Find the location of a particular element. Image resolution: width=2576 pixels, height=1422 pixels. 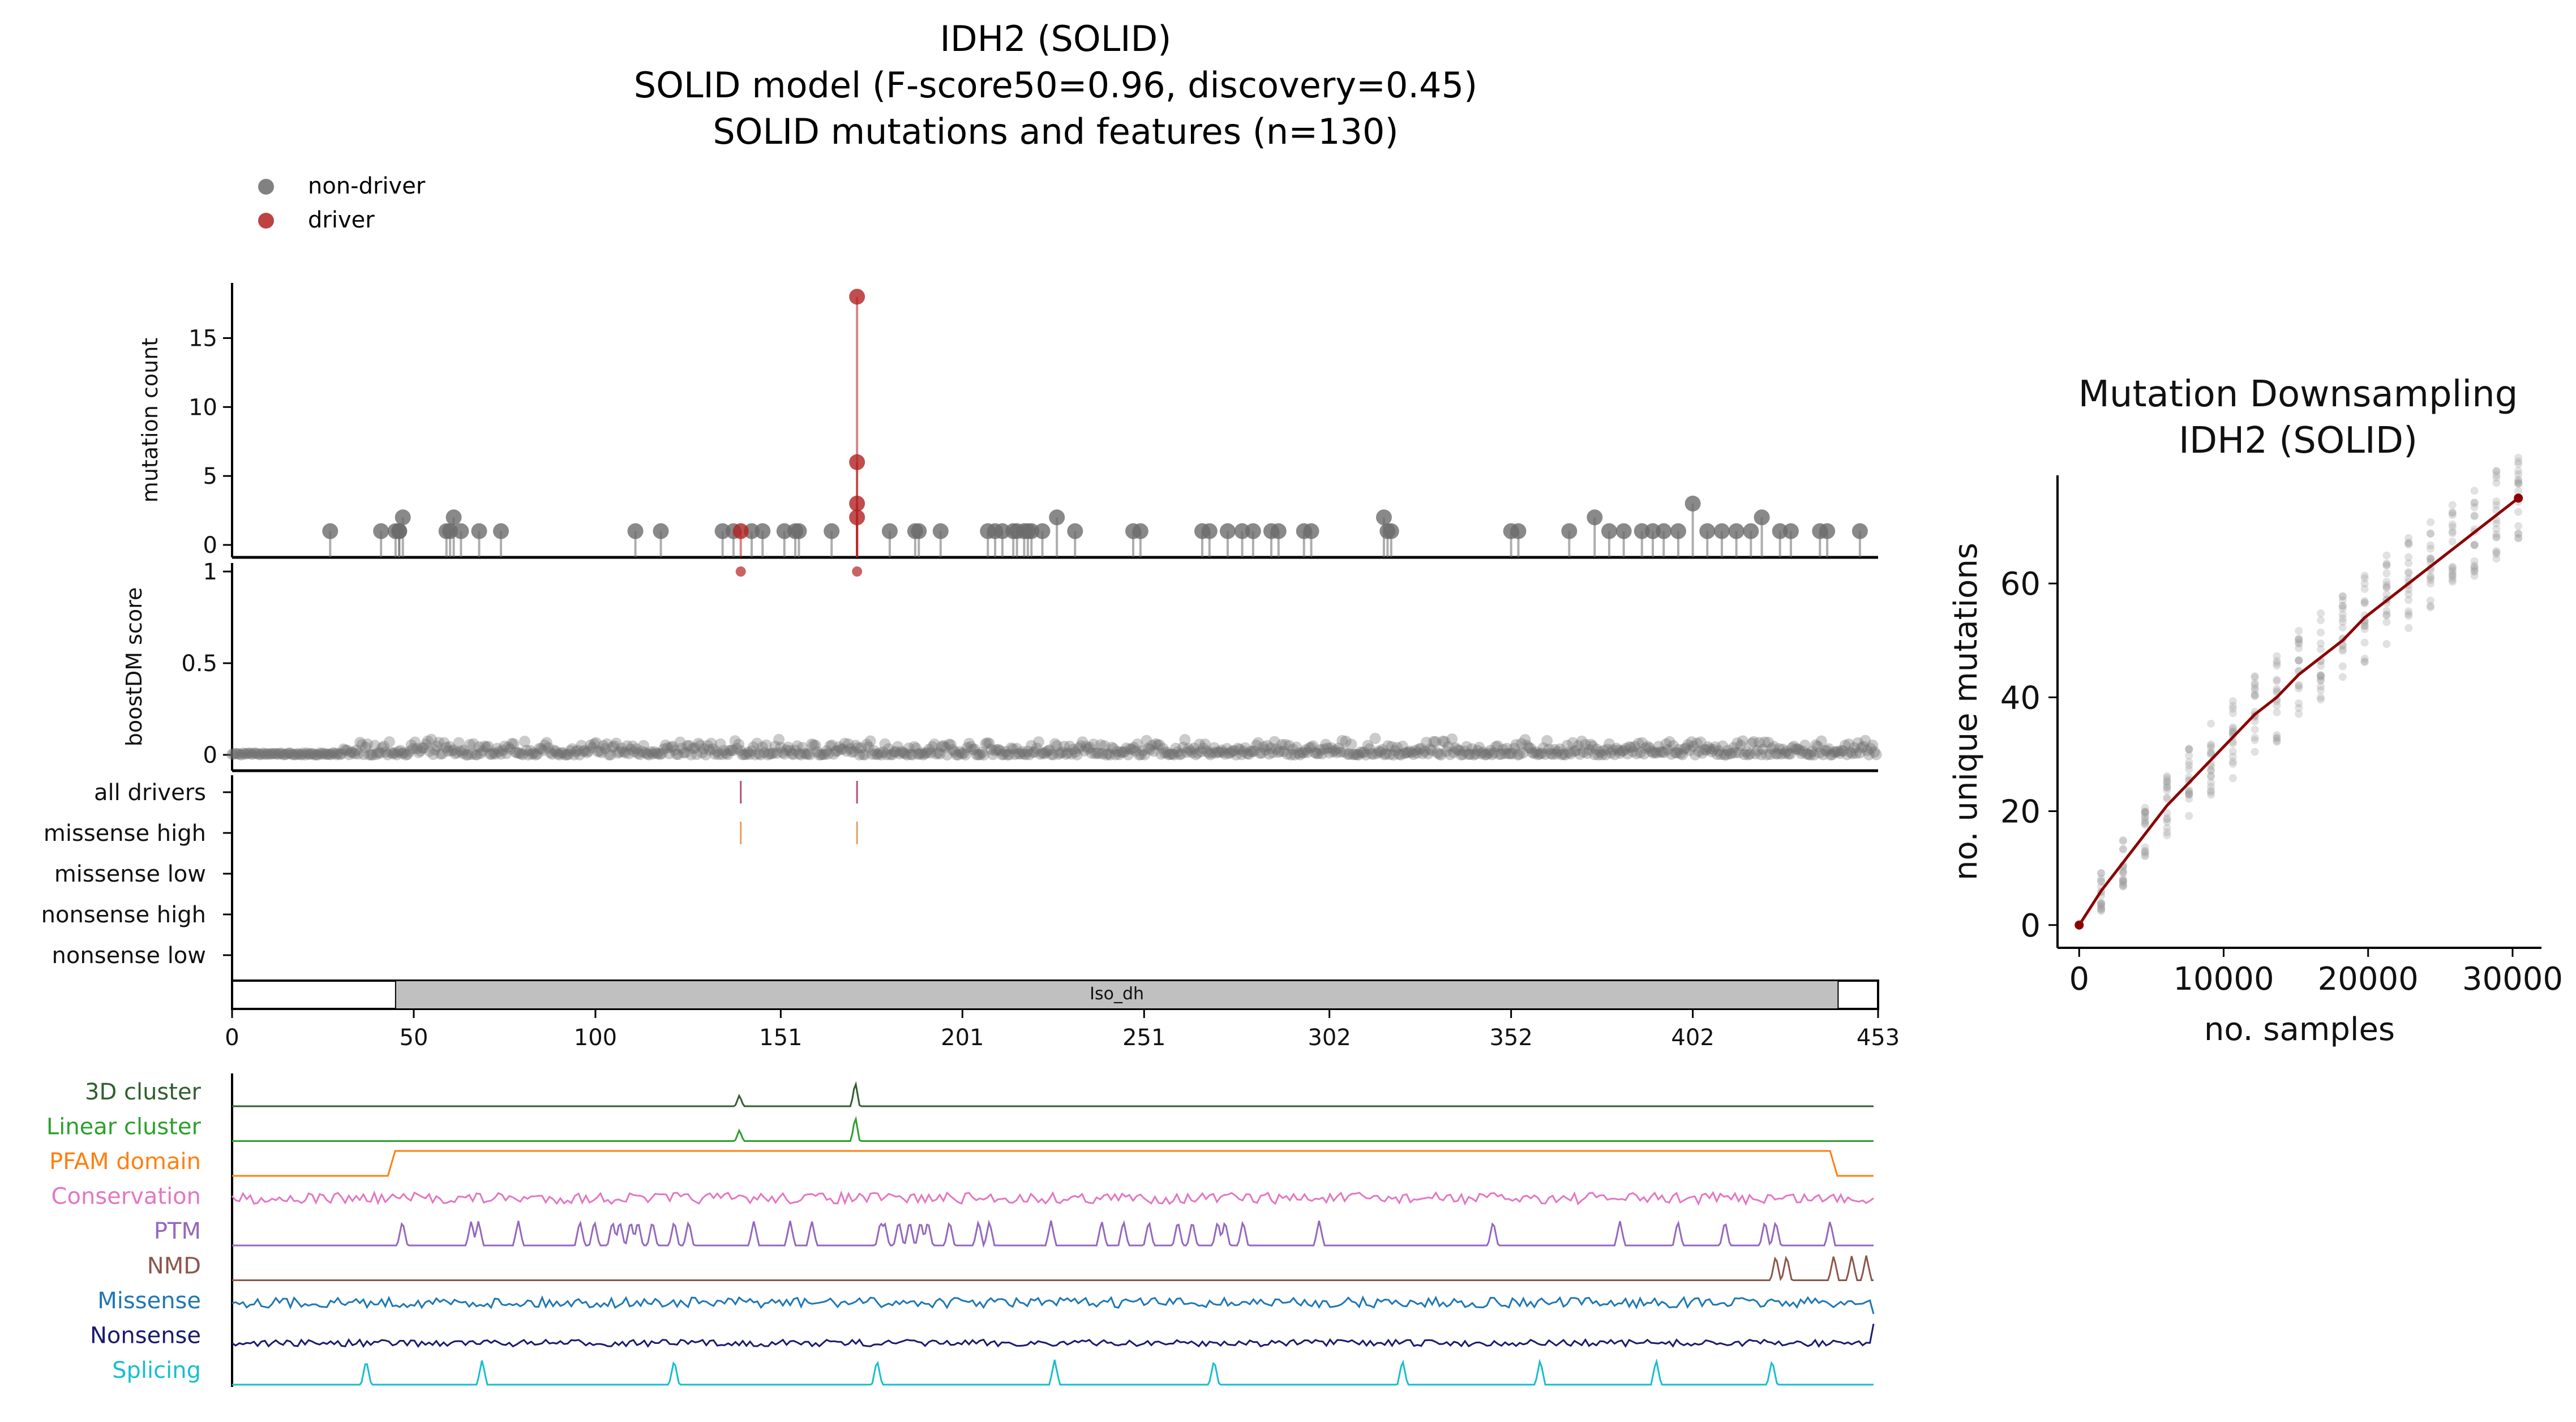

downsampling-x-tick-label: 30000 is located at coordinates (2512, 979).